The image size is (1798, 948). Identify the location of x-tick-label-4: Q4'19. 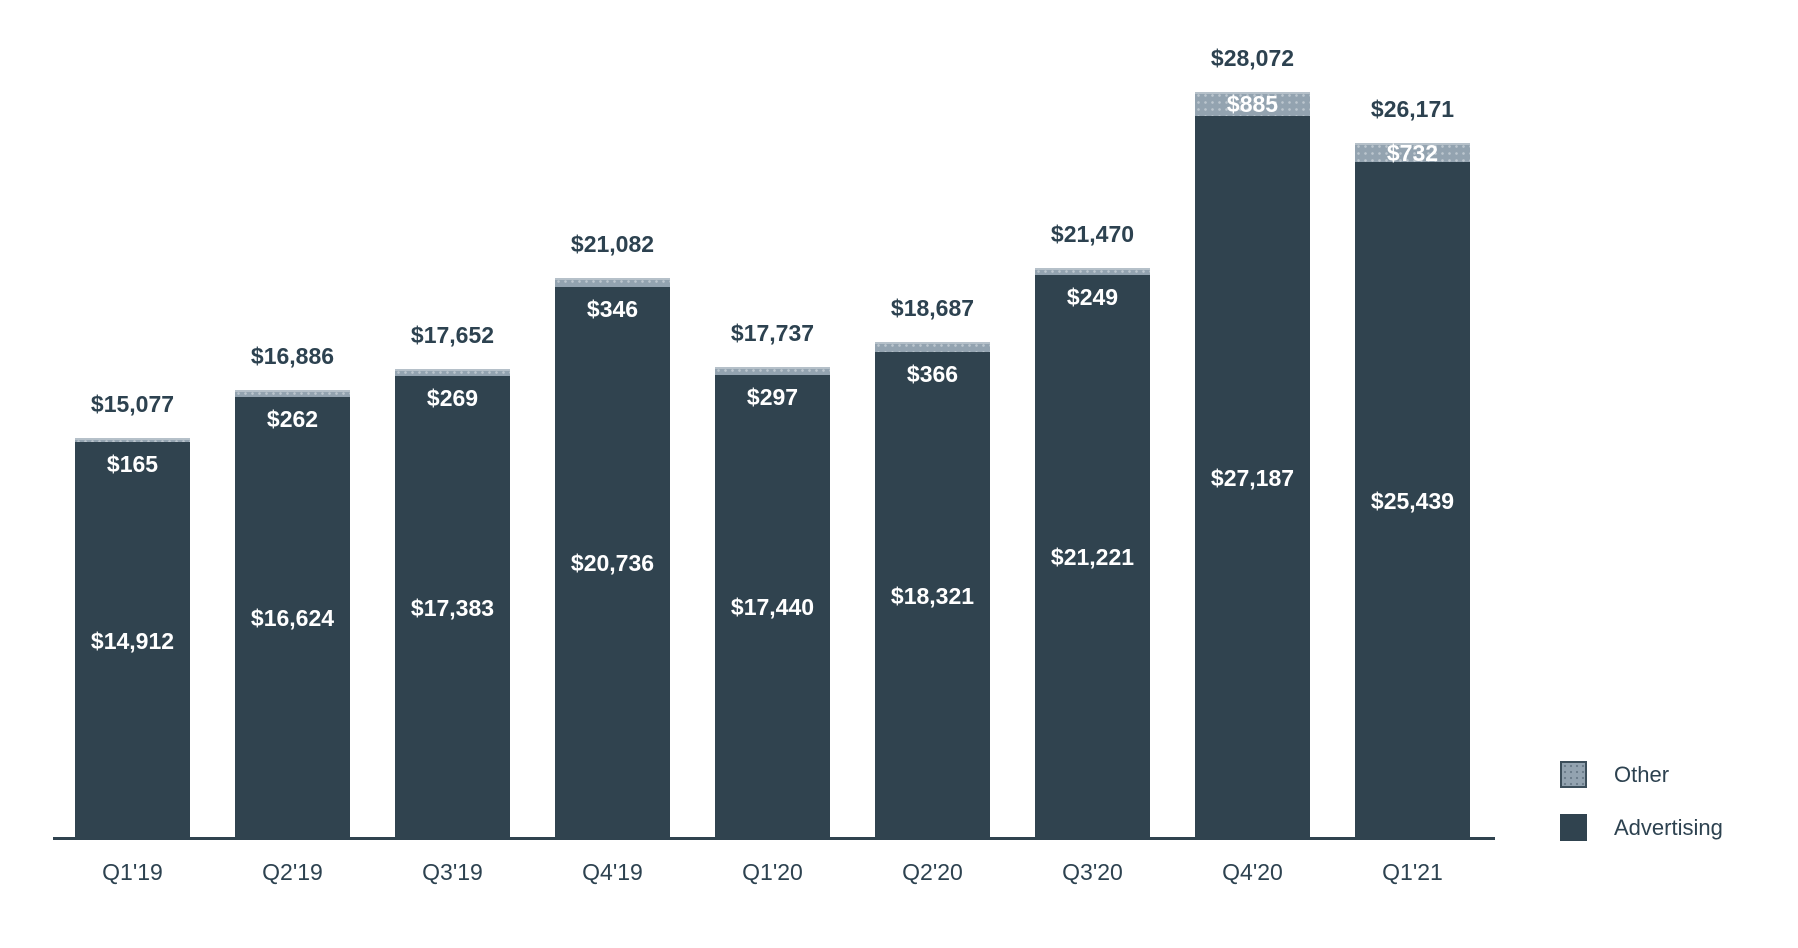
(612, 872).